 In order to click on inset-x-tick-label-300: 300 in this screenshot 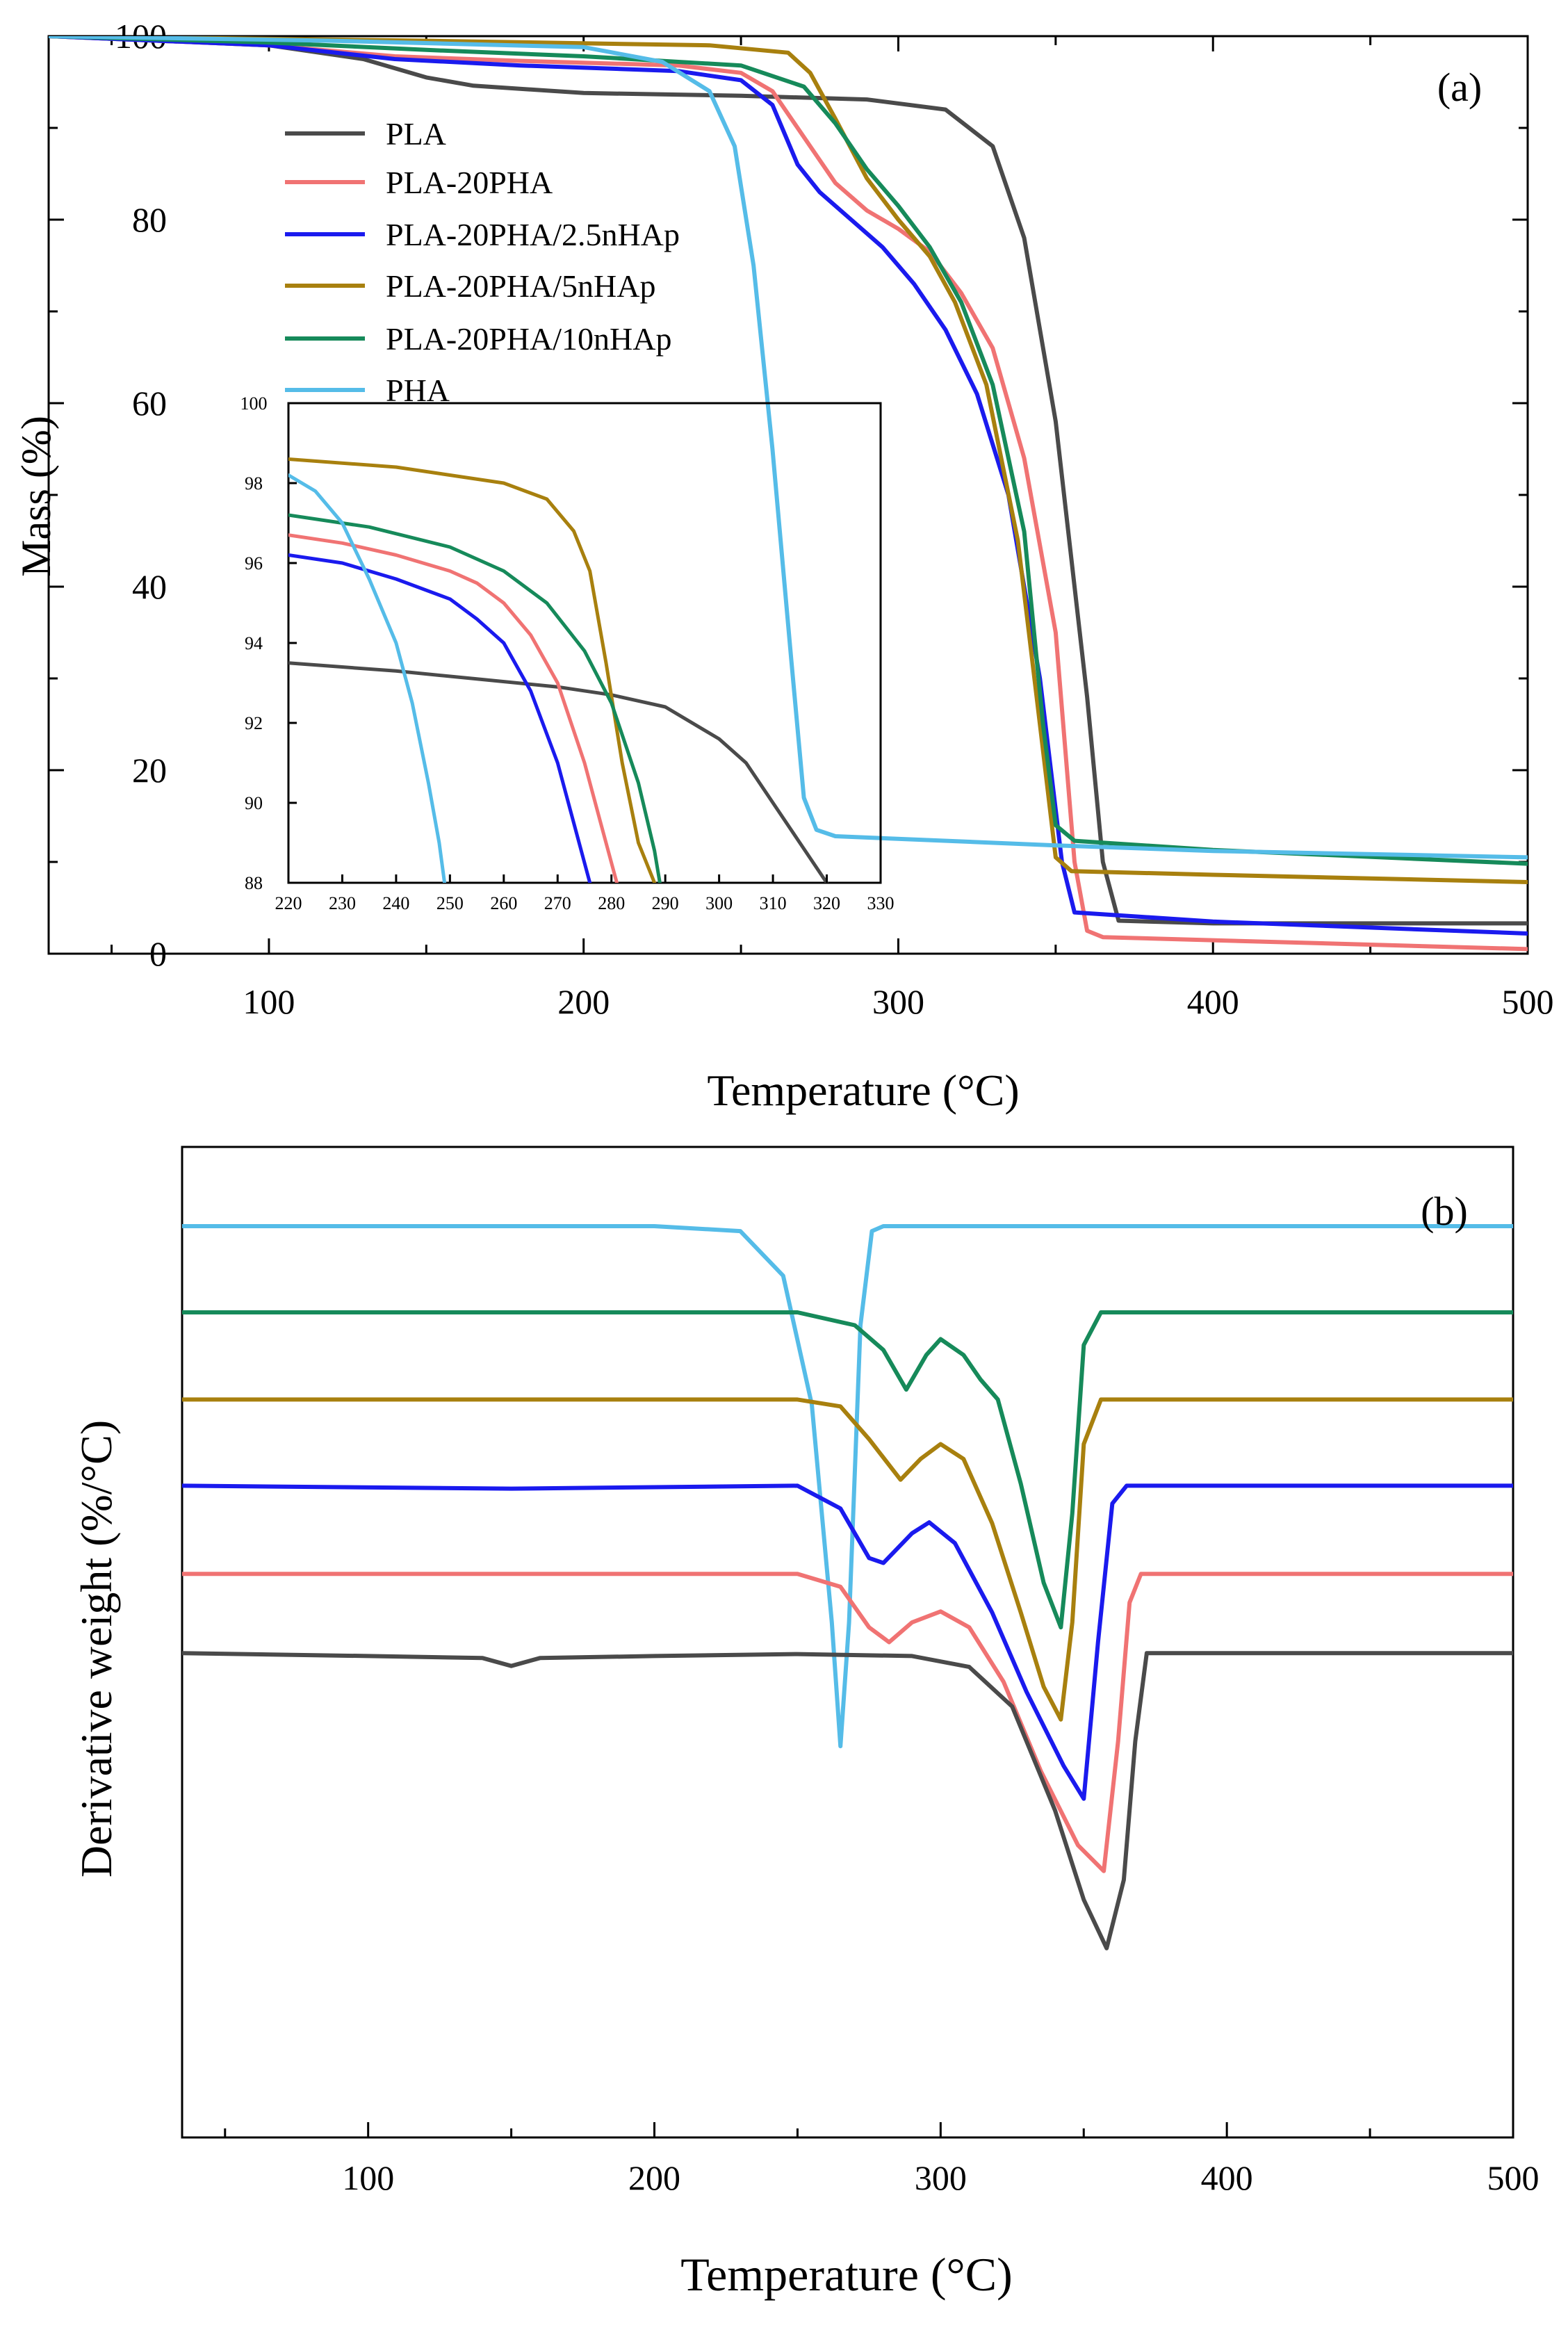, I will do `click(719, 903)`.